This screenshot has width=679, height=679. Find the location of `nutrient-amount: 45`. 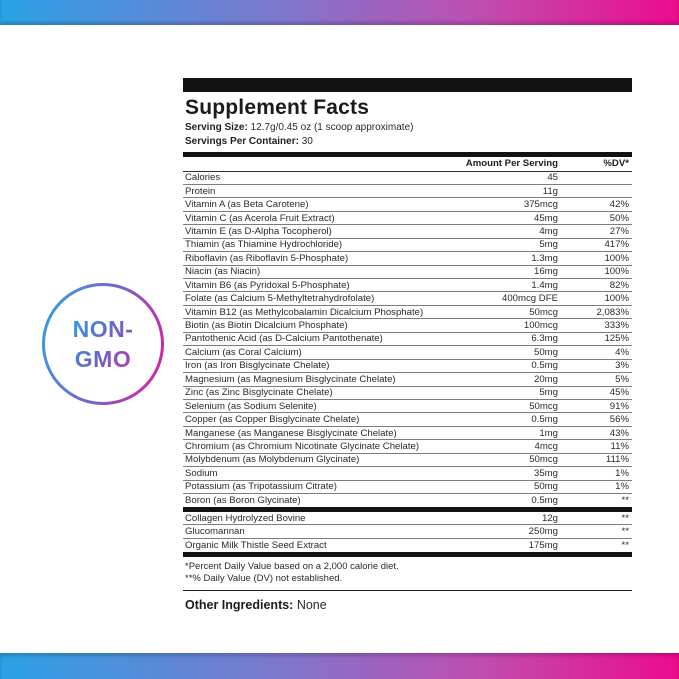

nutrient-amount: 45 is located at coordinates (552, 178).